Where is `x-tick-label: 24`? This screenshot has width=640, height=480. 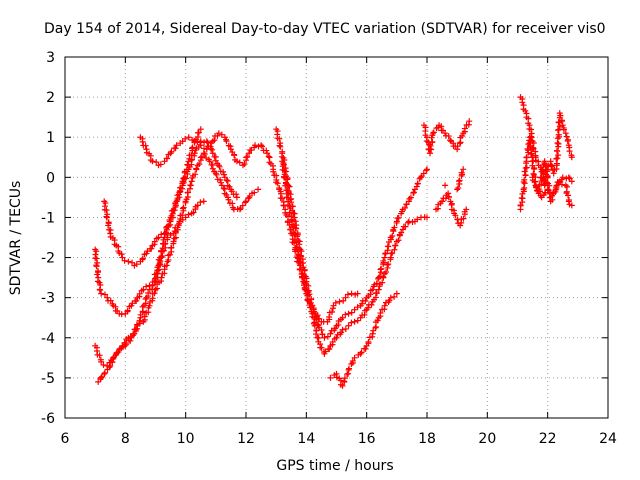
x-tick-label: 24 is located at coordinates (608, 439).